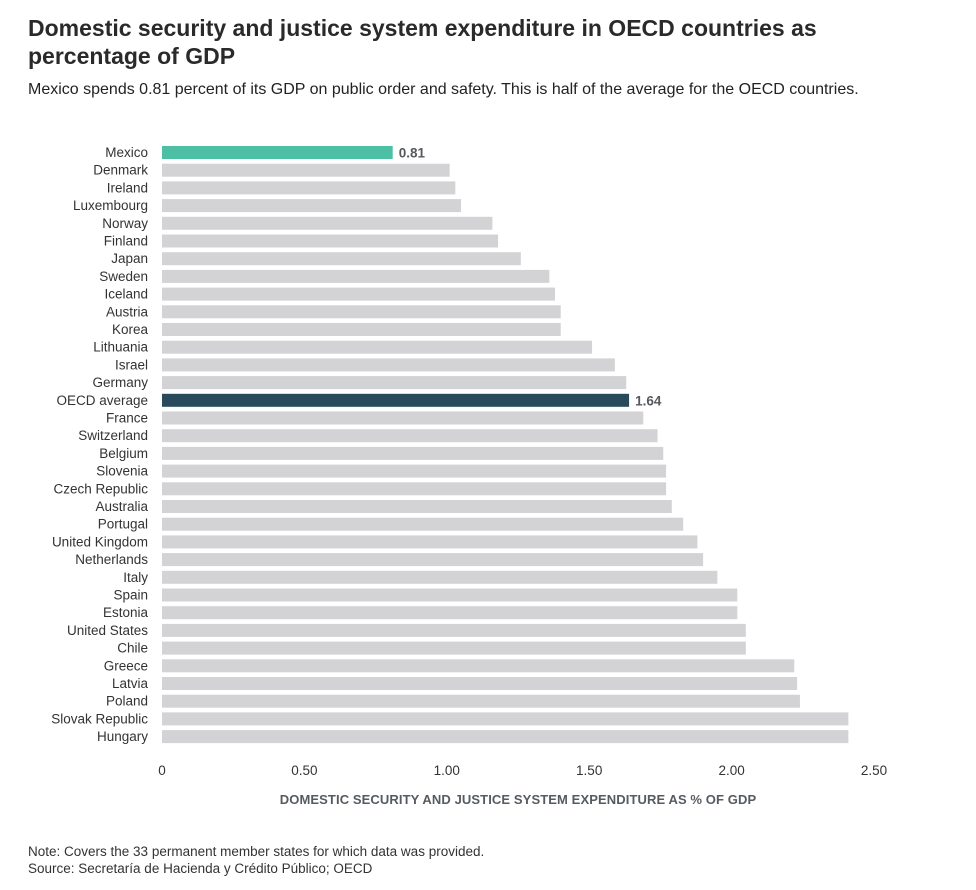 This screenshot has height=890, width=976. What do you see at coordinates (126, 665) in the screenshot?
I see `category-label-greece: Greece` at bounding box center [126, 665].